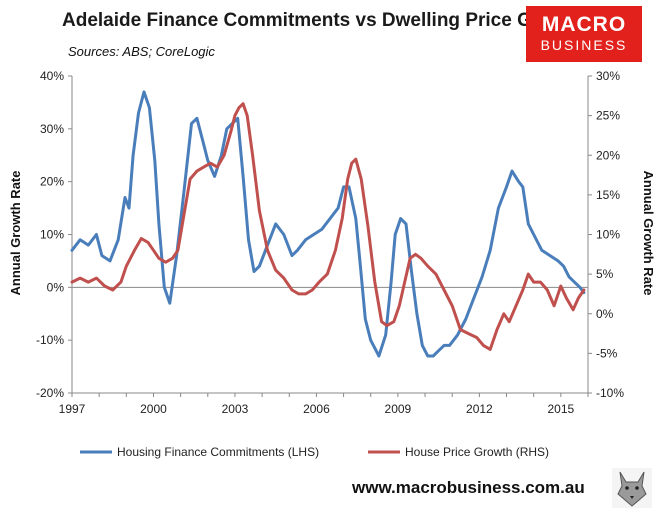 The width and height of the screenshot is (660, 515). I want to click on x-tick-label: 2003, so click(235, 409).